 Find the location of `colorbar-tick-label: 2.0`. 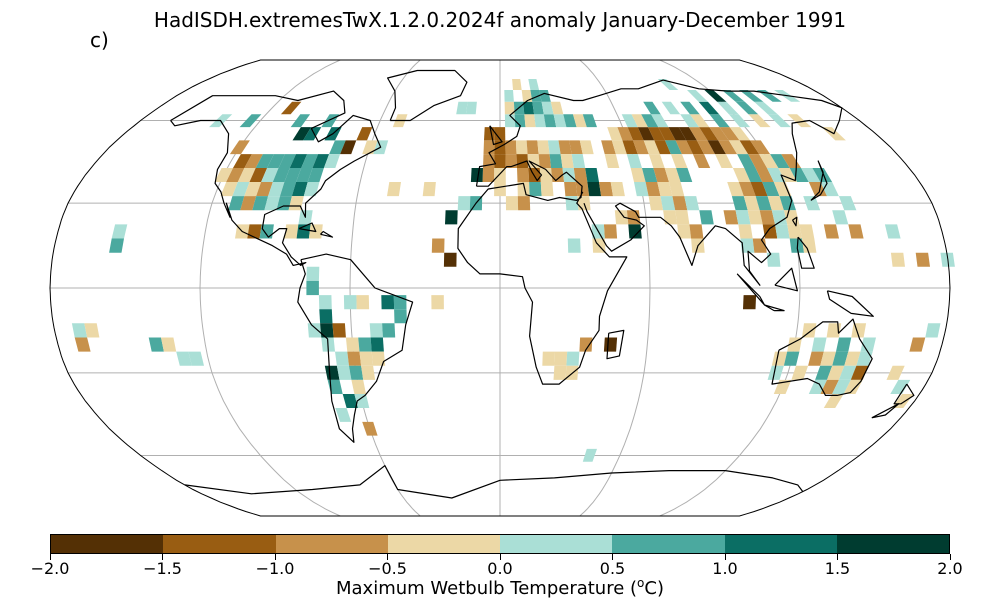

colorbar-tick-label: 2.0 is located at coordinates (950, 568).